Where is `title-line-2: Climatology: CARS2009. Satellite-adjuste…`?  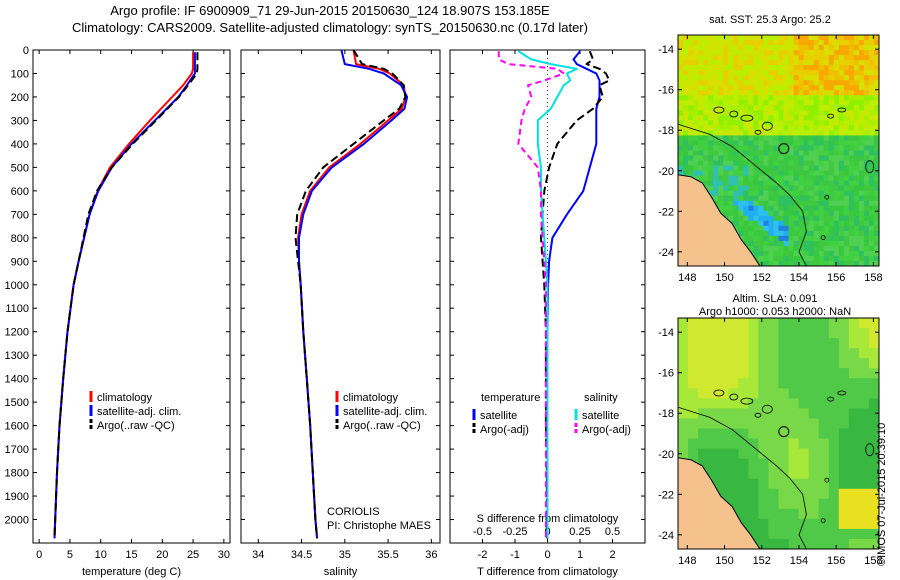 title-line-2: Climatology: CARS2009. Satellite-adjuste… is located at coordinates (330, 27).